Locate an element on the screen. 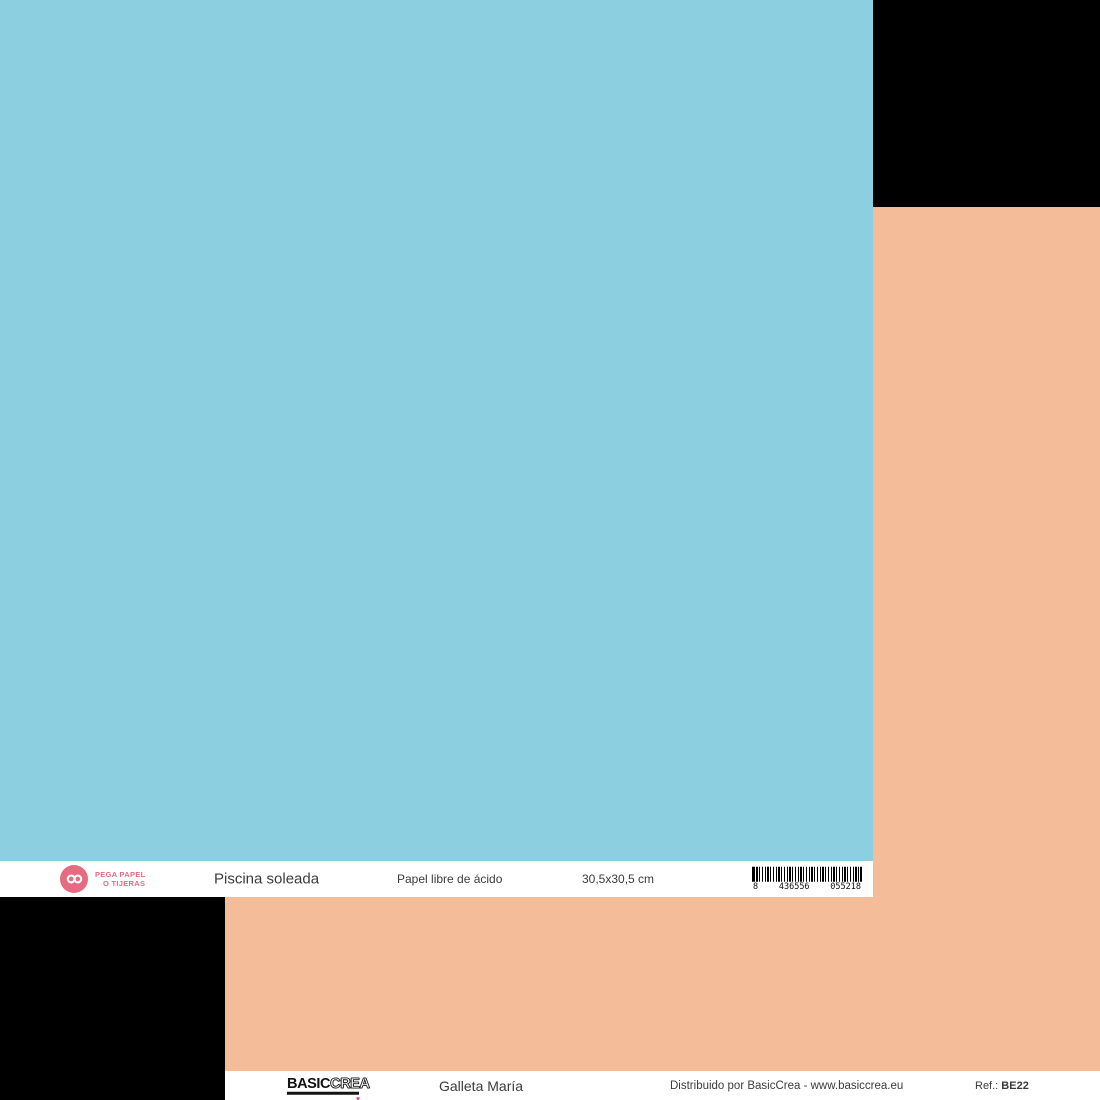 This screenshot has height=1100, width=1100. reference-code: Ref.: BE22 is located at coordinates (1002, 1086).